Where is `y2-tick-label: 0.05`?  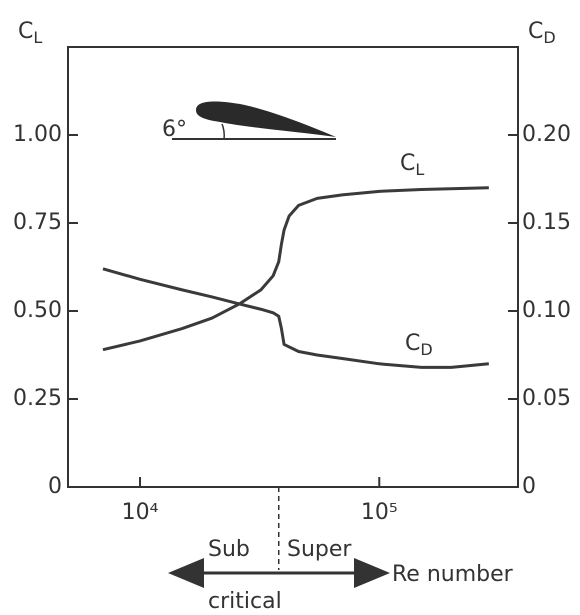 y2-tick-label: 0.05 is located at coordinates (546, 398).